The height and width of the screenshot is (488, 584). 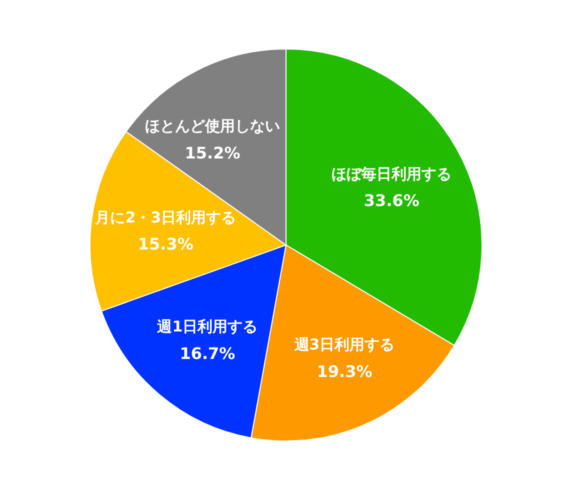 What do you see at coordinates (208, 353) in the screenshot?
I see `data-label: 16.7%` at bounding box center [208, 353].